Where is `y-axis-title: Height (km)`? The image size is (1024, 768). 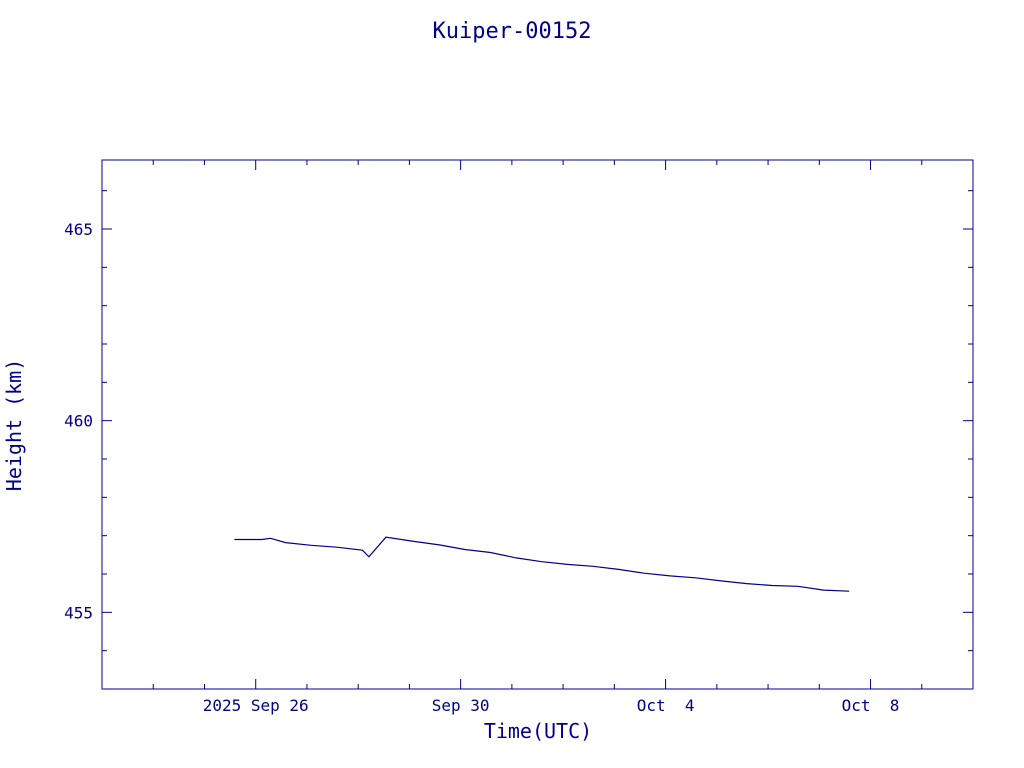 y-axis-title: Height (km) is located at coordinates (14, 425).